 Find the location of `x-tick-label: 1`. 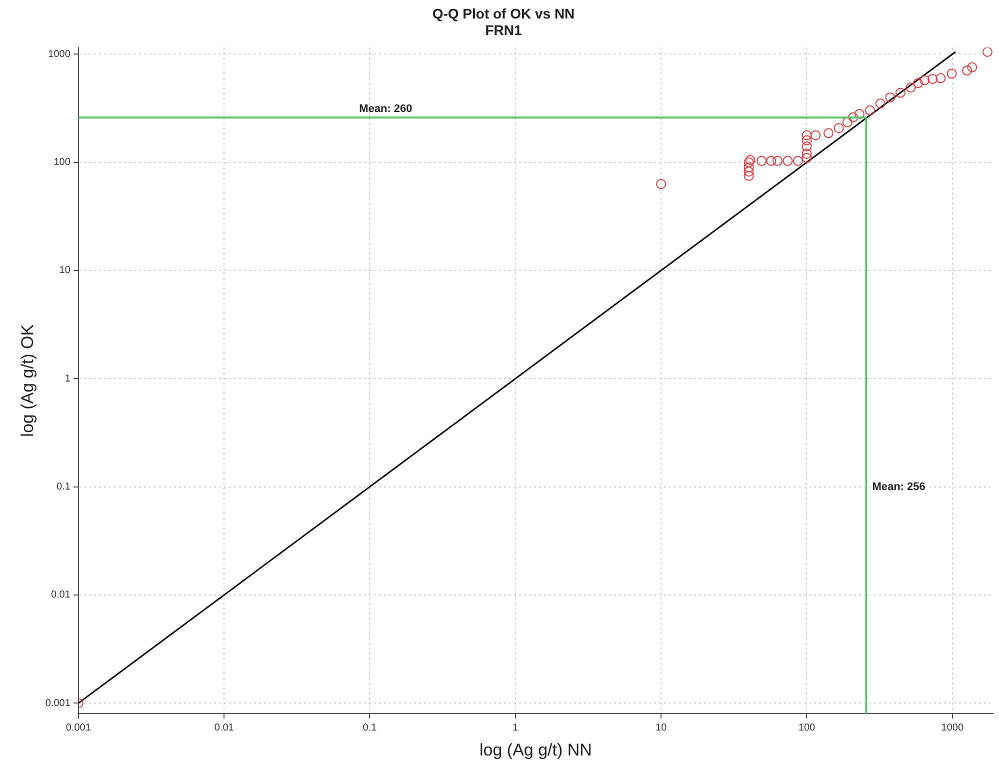

x-tick-label: 1 is located at coordinates (515, 728).